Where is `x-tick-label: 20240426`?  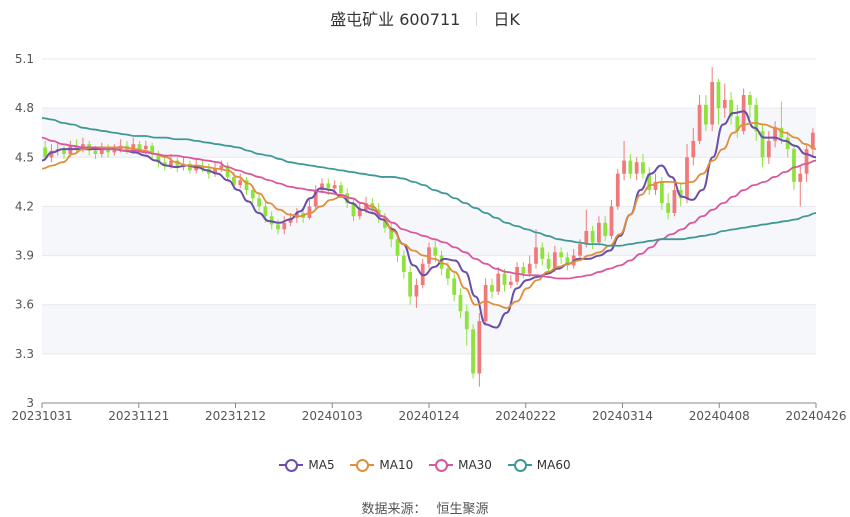 x-tick-label: 20240426 is located at coordinates (815, 416).